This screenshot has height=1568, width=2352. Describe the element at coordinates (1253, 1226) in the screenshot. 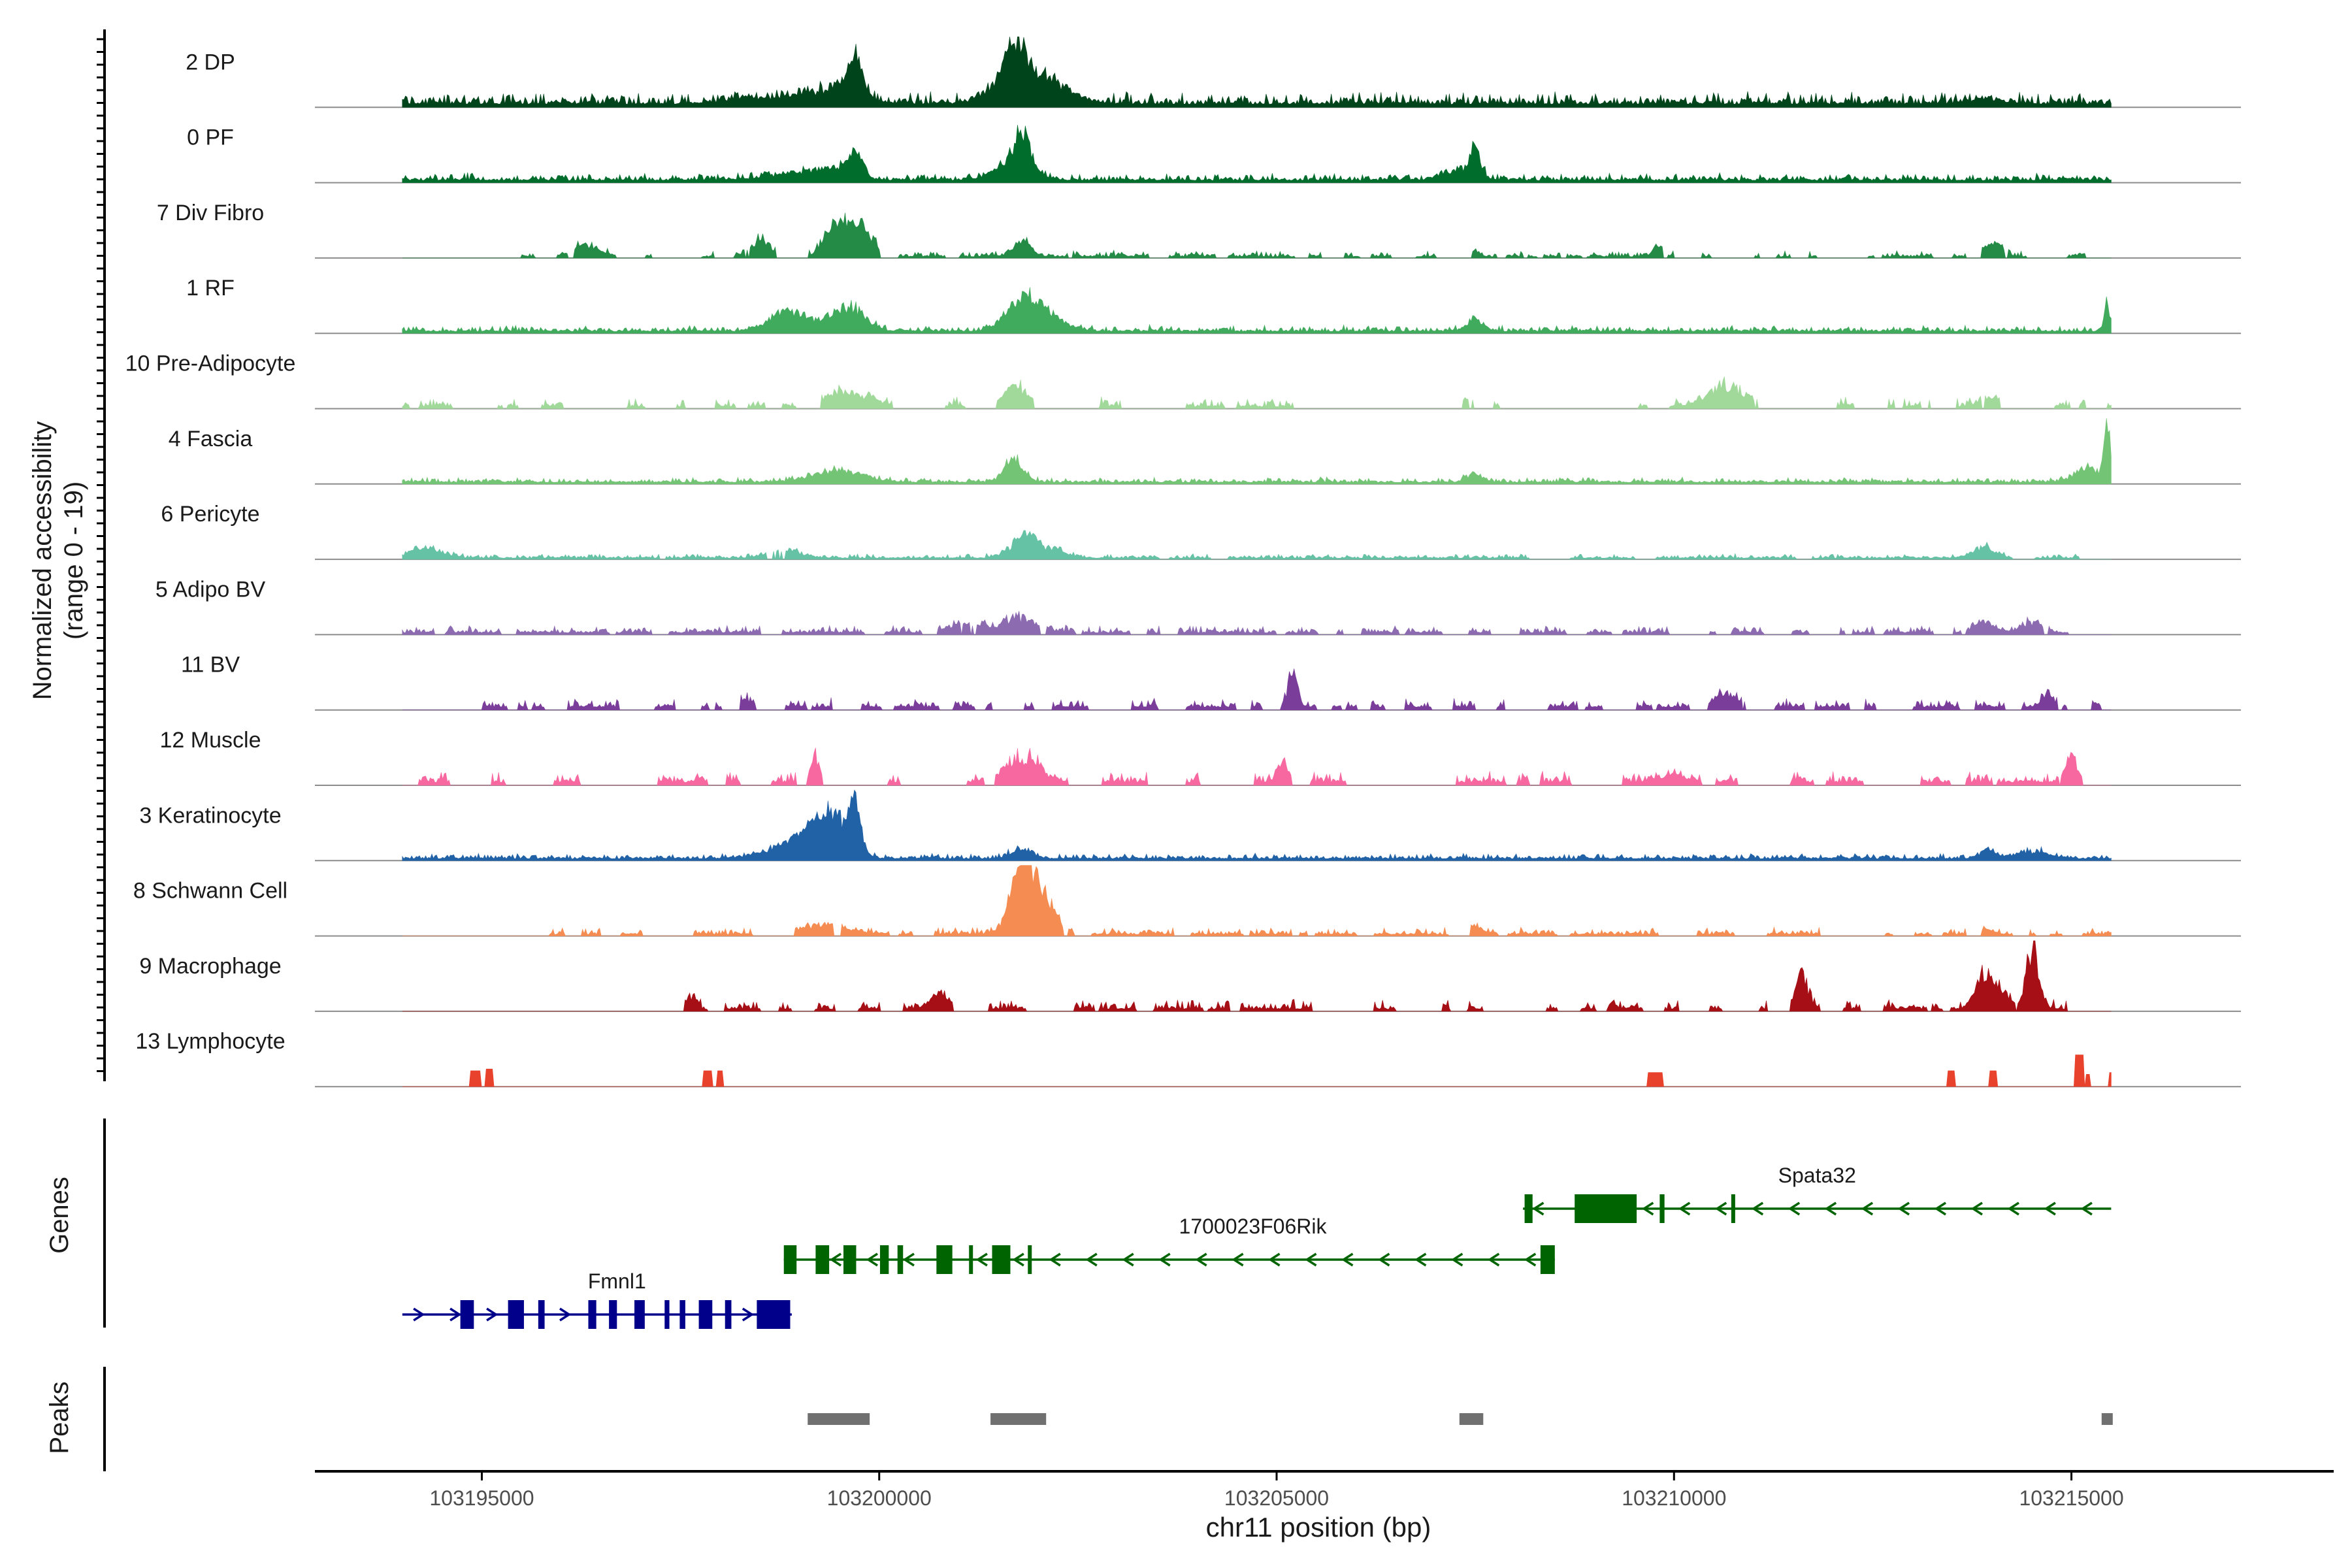

I see `gene-label: 1700023F06Rik` at that location.